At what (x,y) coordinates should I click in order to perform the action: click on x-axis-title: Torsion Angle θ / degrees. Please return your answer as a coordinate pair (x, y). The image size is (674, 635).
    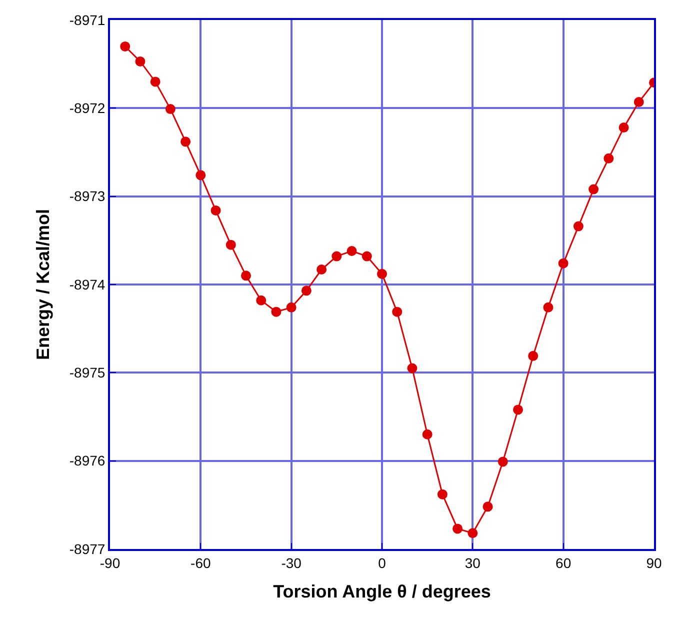
    Looking at the image, I should click on (382, 591).